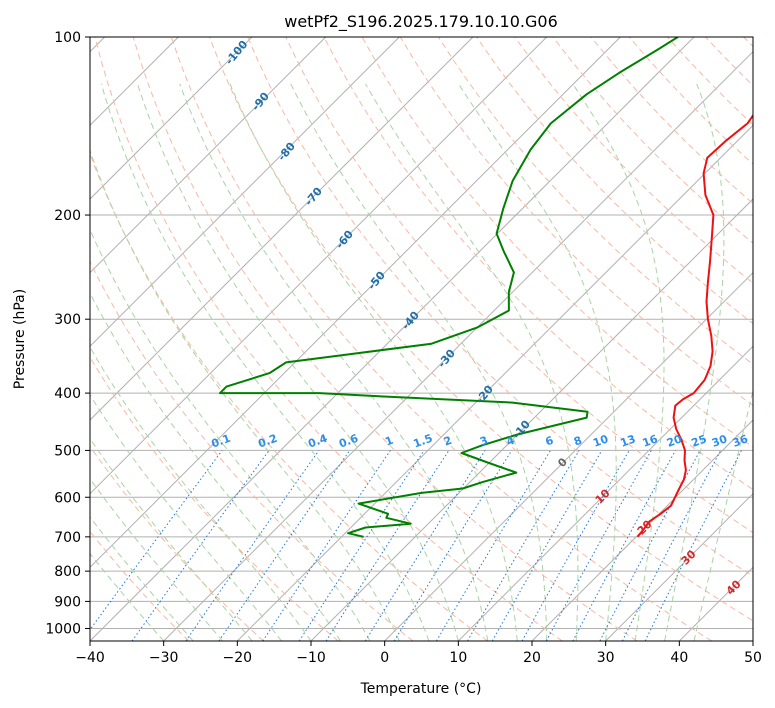 The height and width of the screenshot is (708, 775). What do you see at coordinates (63, 629) in the screenshot?
I see `y-tick-label: 1000` at bounding box center [63, 629].